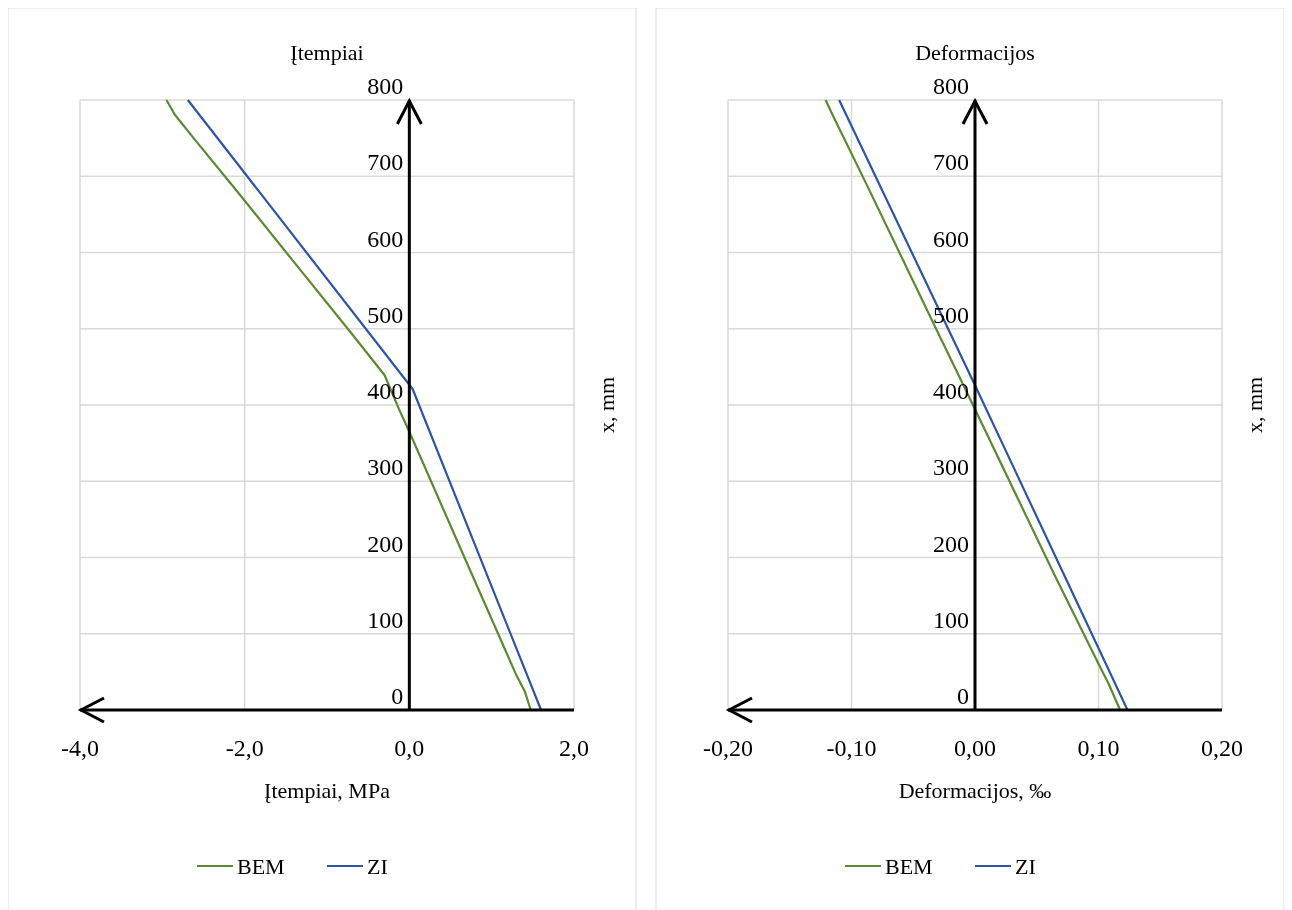  What do you see at coordinates (1098, 748) in the screenshot?
I see `x-tick-label: 0,10` at bounding box center [1098, 748].